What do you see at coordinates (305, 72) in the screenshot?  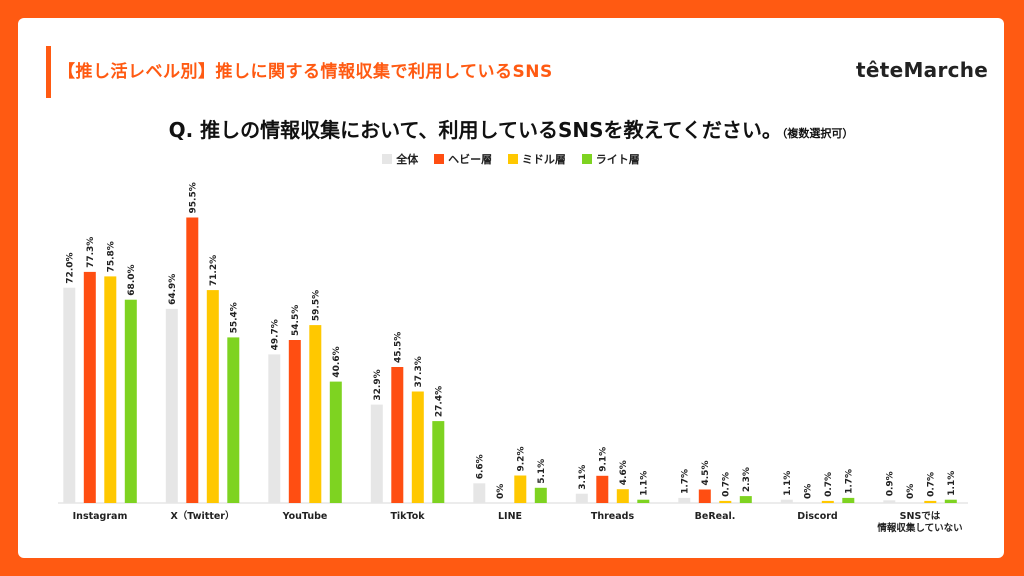 I see `page-title: 【推し活レベル別】推しに関する情報収集で利用しているSNS` at bounding box center [305, 72].